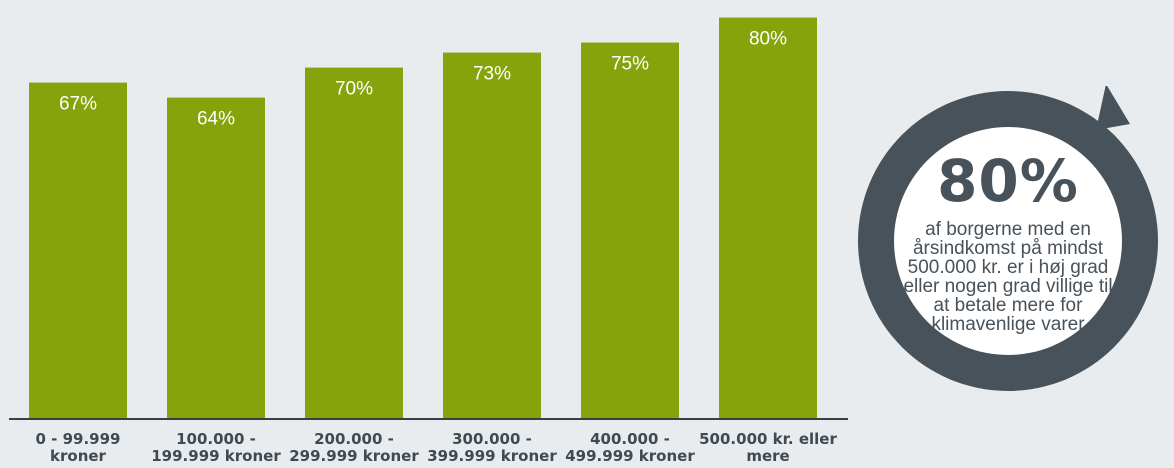 The image size is (1174, 468). I want to click on category-label: 100.000 - 199.999 kroner, so click(216, 447).